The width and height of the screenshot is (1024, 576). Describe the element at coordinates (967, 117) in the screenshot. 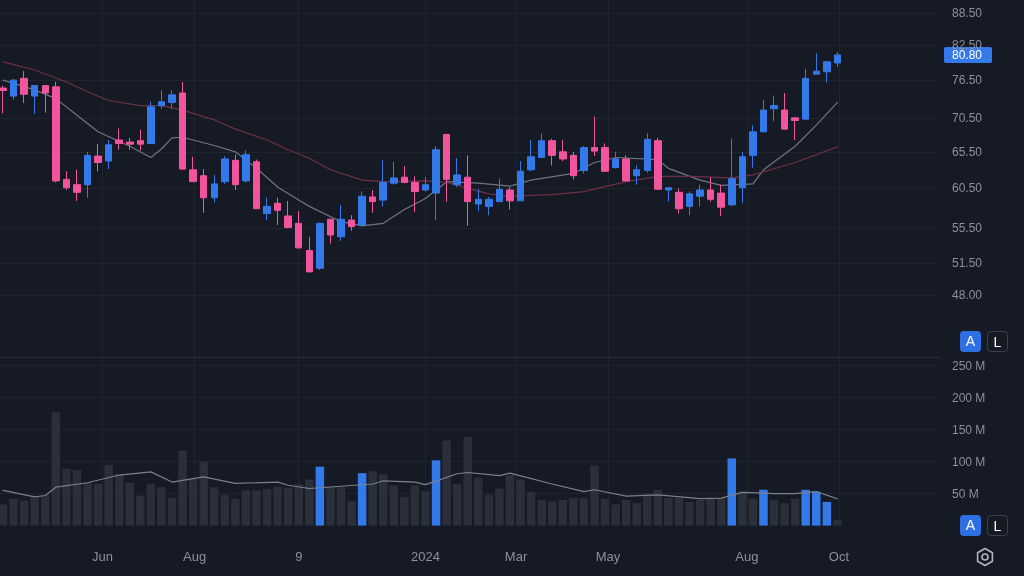

I see `y-tick-label: 70.50` at that location.